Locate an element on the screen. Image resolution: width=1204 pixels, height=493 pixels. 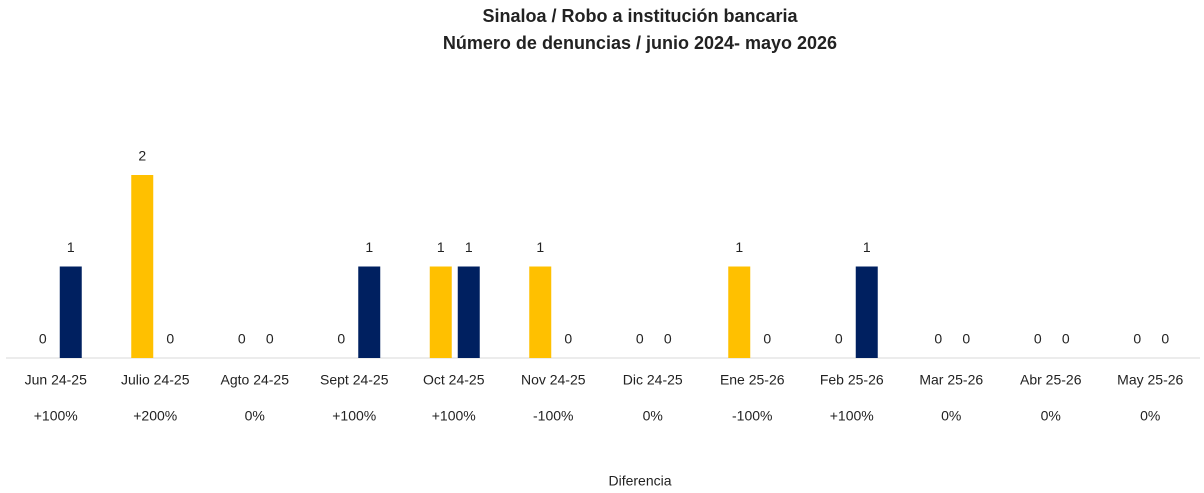
x-tick-label: Mar 25-26 is located at coordinates (951, 380).